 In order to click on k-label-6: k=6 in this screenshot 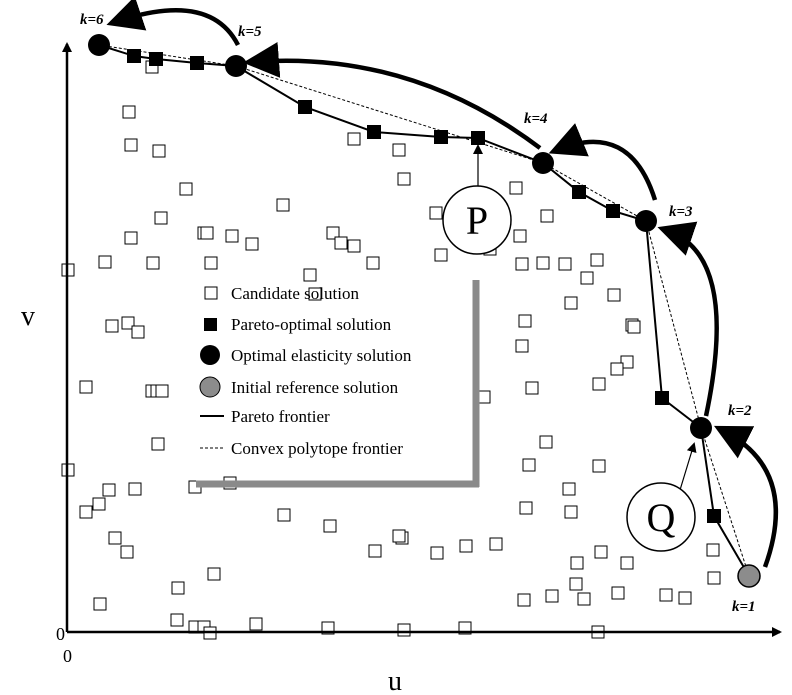, I will do `click(92, 20)`.